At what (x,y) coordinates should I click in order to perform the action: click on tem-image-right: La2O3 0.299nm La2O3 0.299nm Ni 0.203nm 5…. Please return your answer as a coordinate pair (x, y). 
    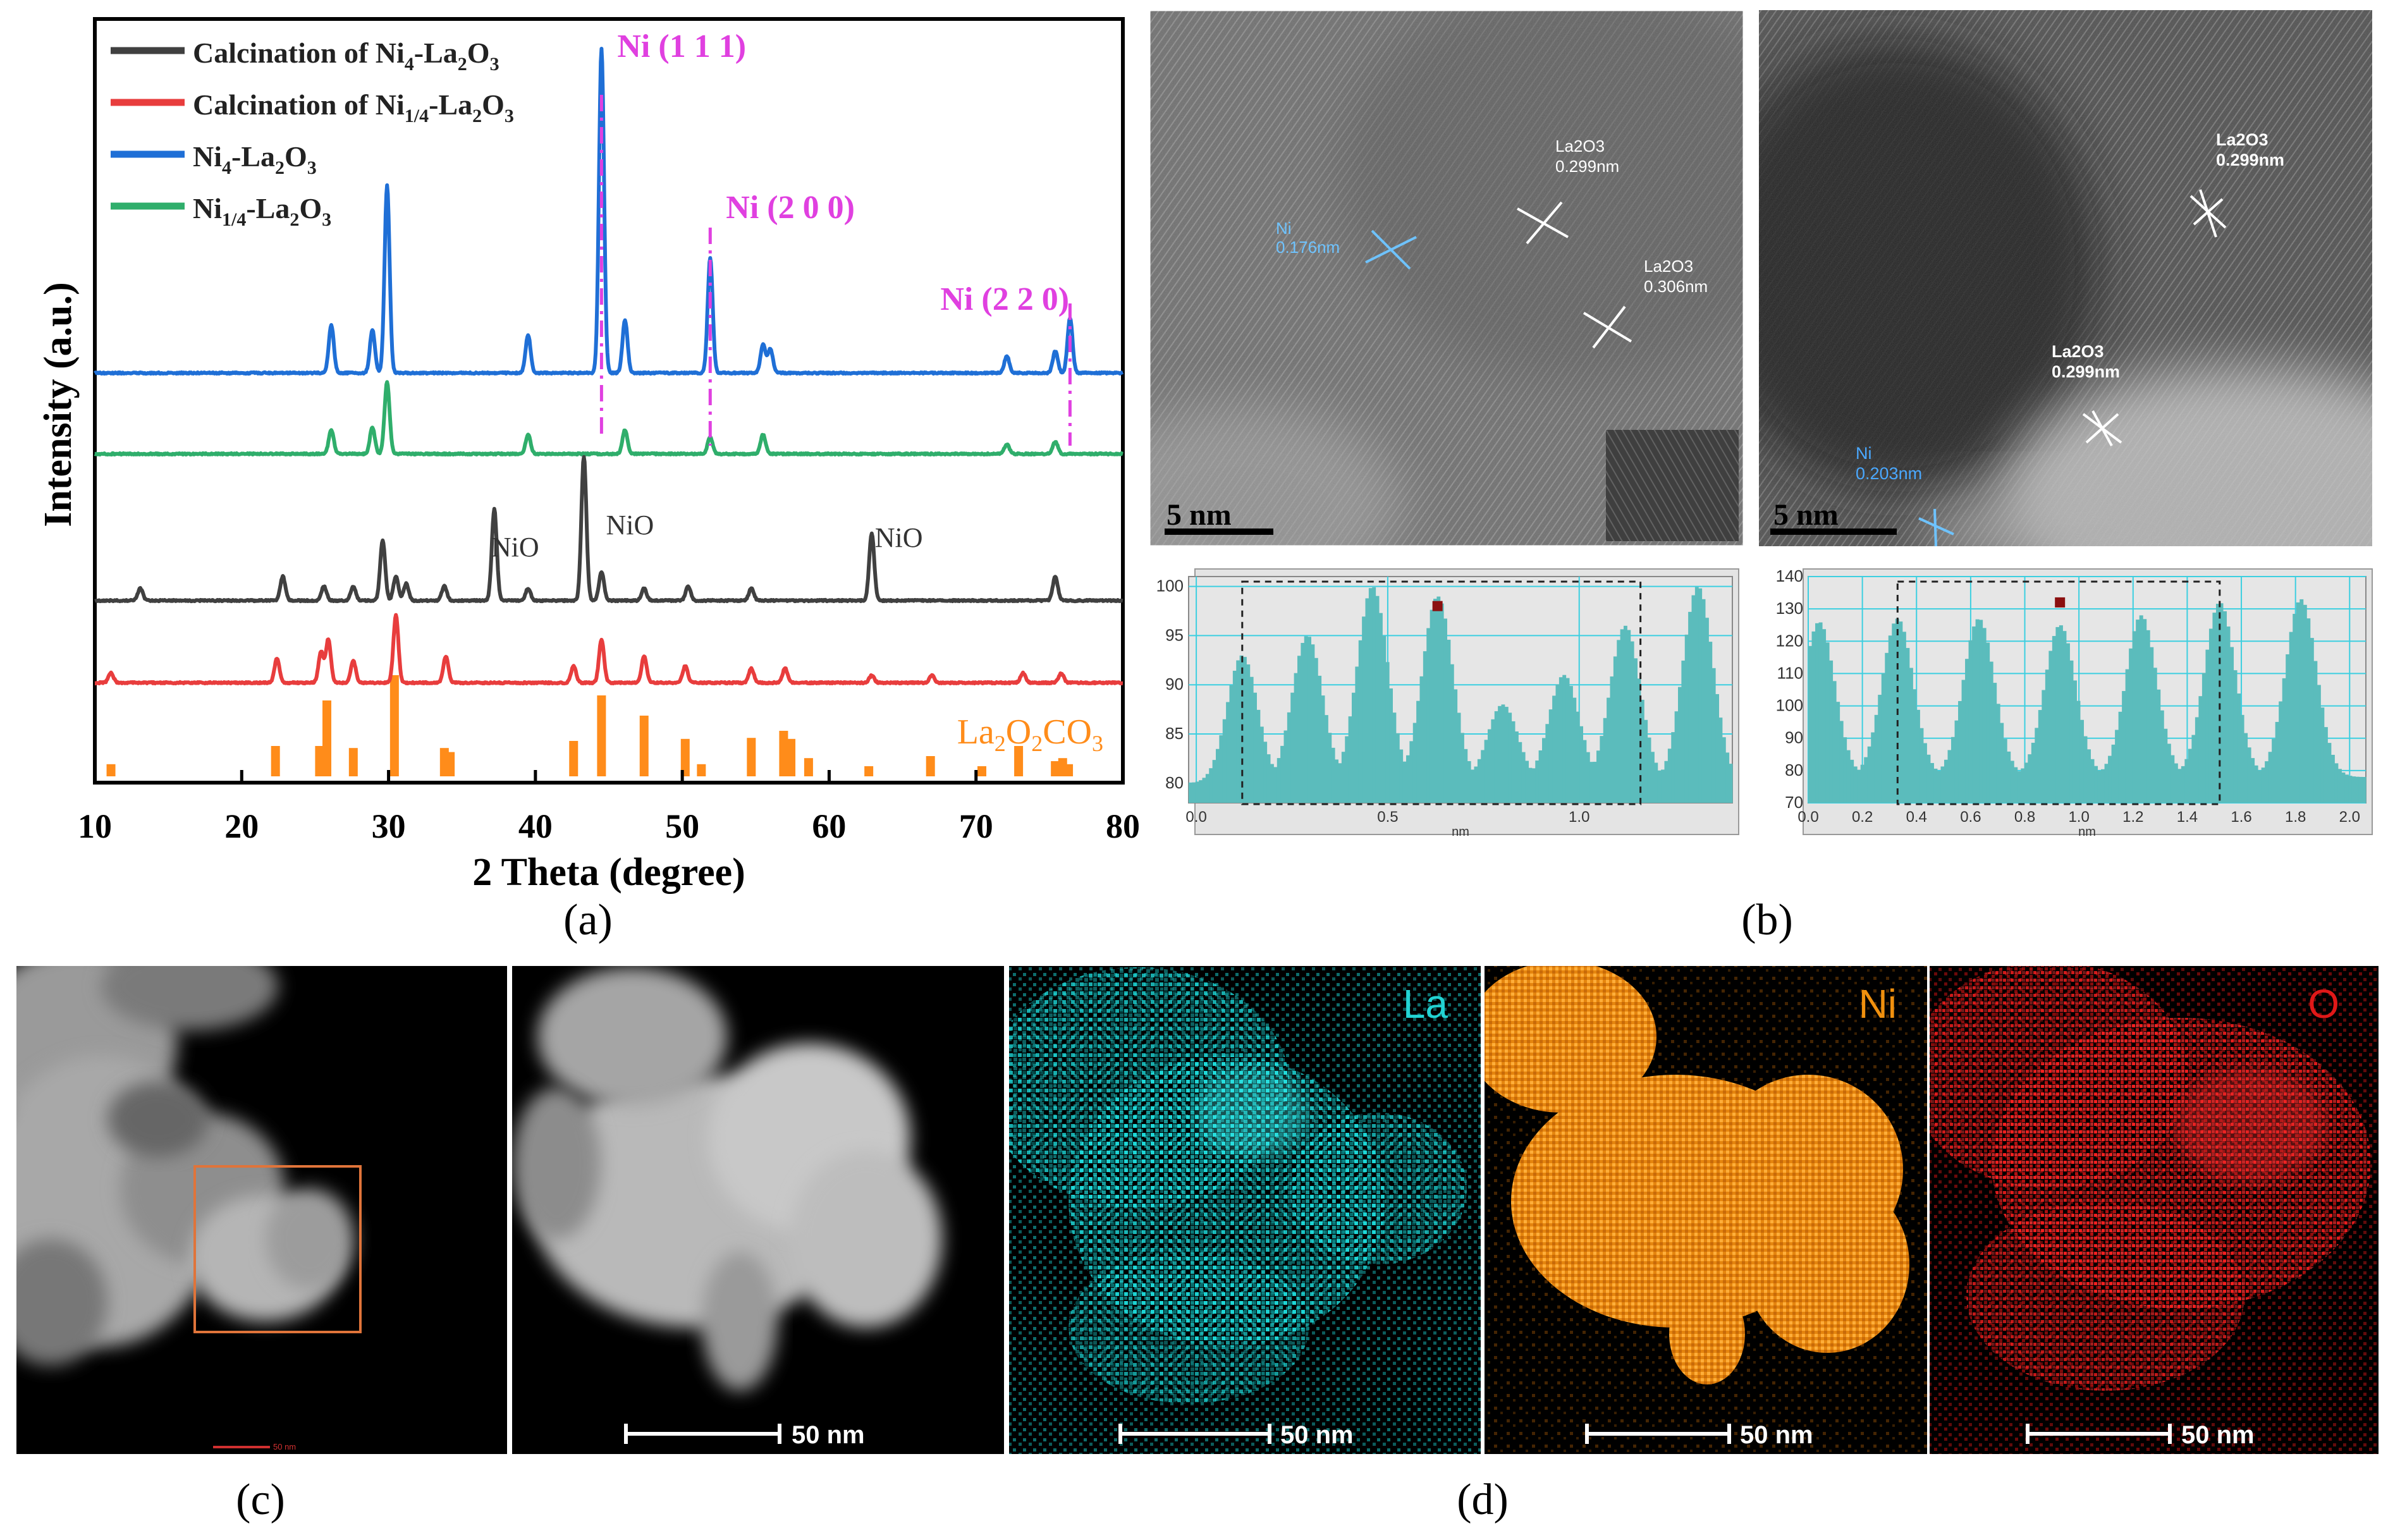
    Looking at the image, I should click on (2065, 278).